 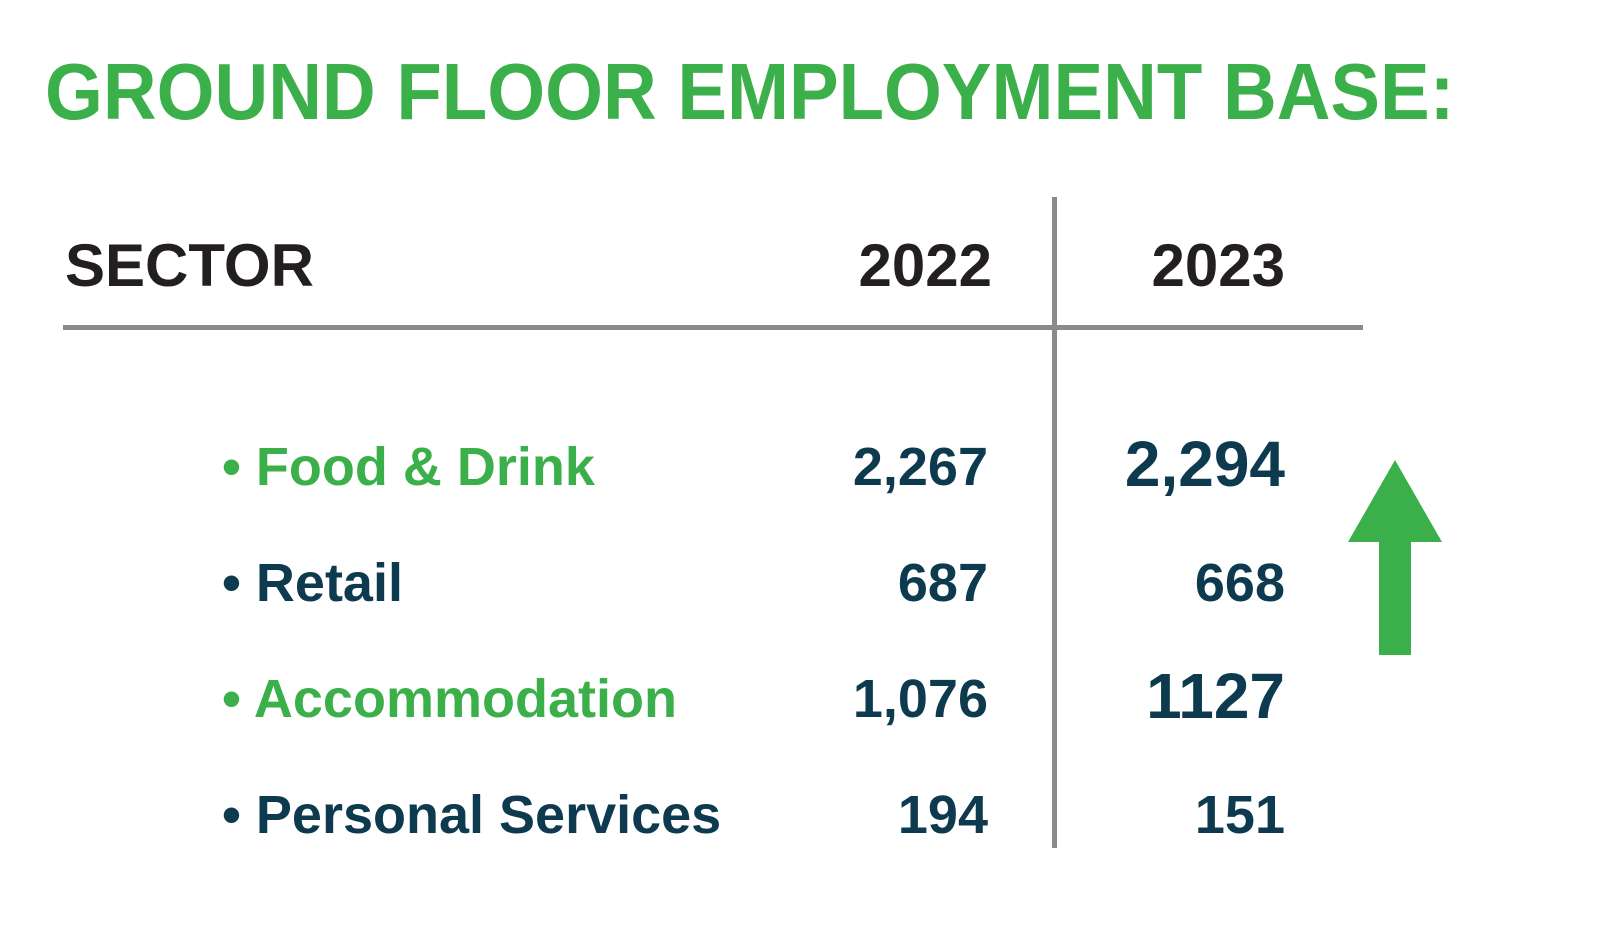 I want to click on value-2022: 194, so click(x=942, y=815).